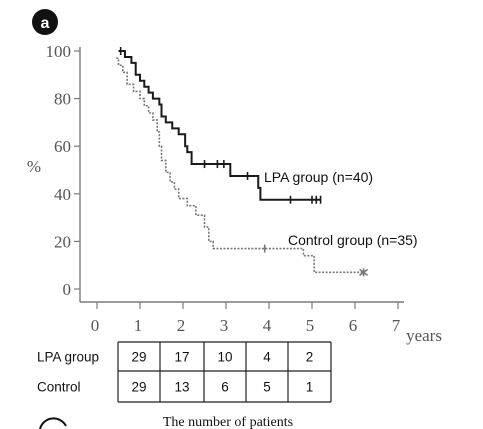 The width and height of the screenshot is (483, 429). I want to click on table-cell: 13, so click(181, 387).